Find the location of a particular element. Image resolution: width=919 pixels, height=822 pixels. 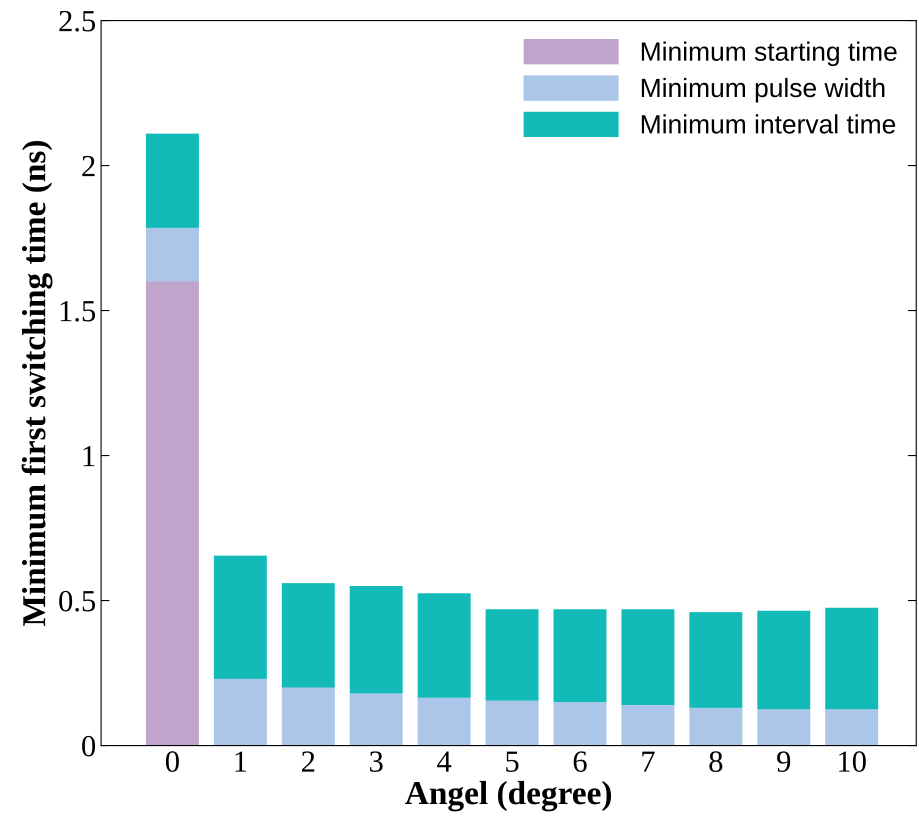

x-tick-label: 3 is located at coordinates (376, 761).